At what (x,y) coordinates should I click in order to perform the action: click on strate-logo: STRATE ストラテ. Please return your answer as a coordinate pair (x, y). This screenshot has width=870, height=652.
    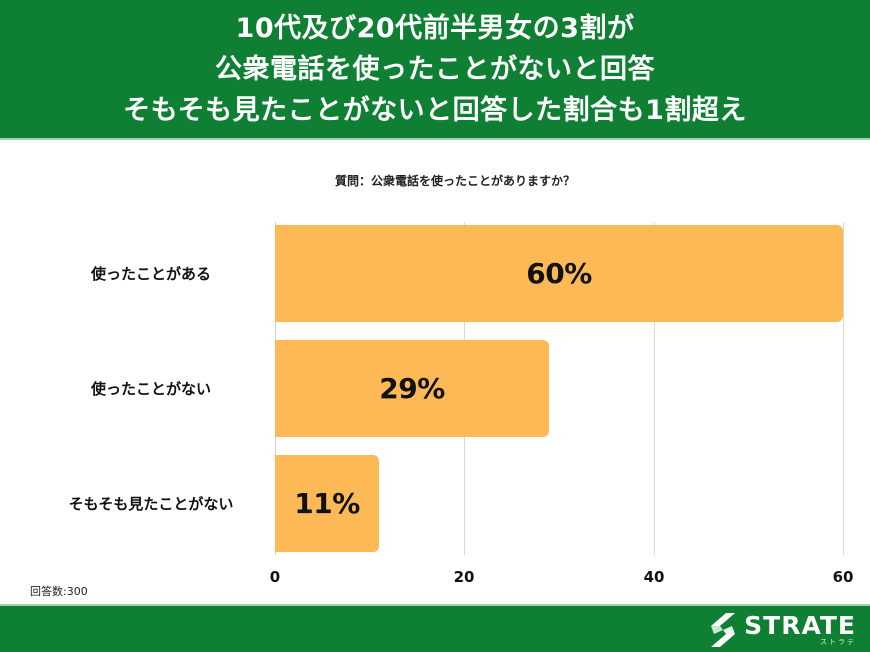
    Looking at the image, I should click on (782, 630).